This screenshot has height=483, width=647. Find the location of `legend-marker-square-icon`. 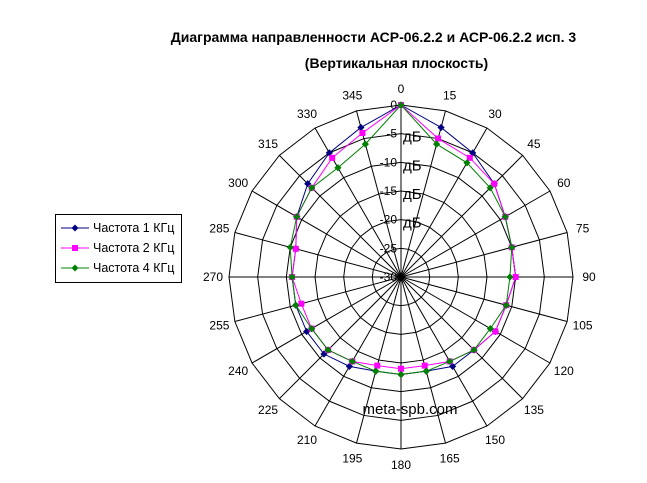

legend-marker-square-icon is located at coordinates (75, 248).